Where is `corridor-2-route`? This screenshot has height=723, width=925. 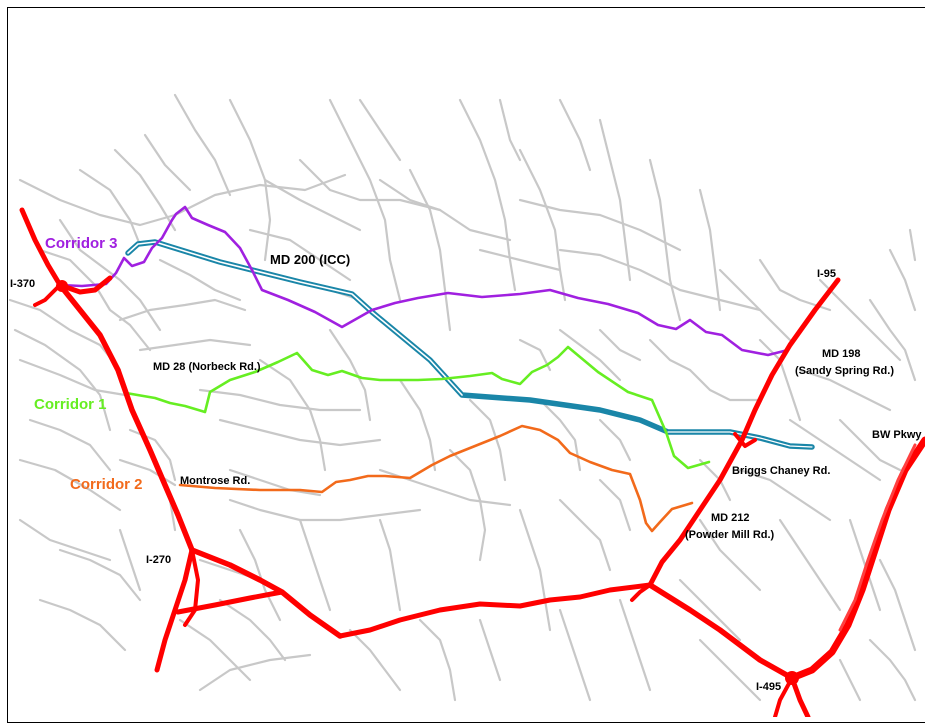
corridor-2-route is located at coordinates (436, 478).